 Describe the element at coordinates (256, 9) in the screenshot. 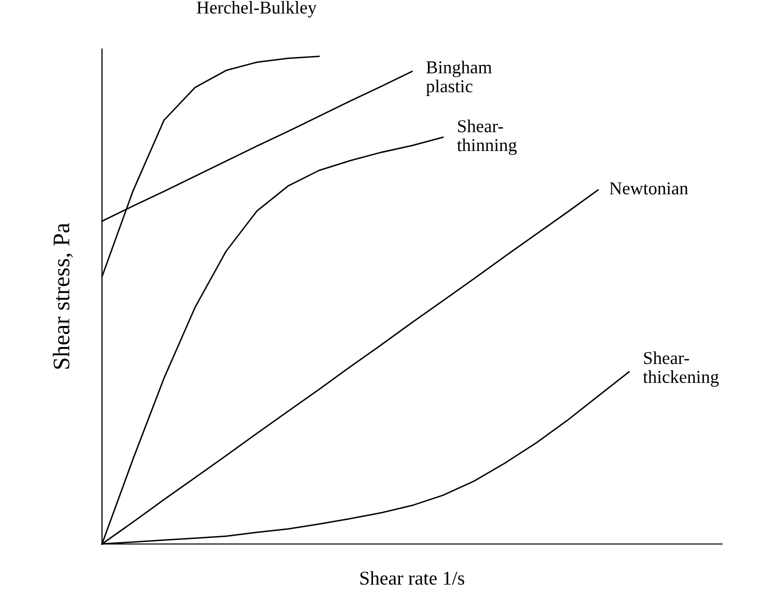

I see `text: Herchel-Bulkley` at that location.